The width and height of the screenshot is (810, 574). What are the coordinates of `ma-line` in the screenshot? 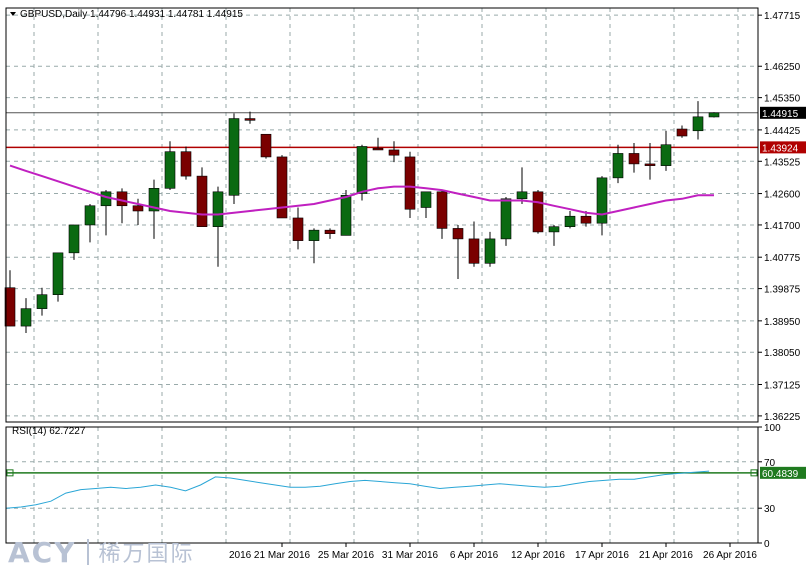 It's located at (361, 190).